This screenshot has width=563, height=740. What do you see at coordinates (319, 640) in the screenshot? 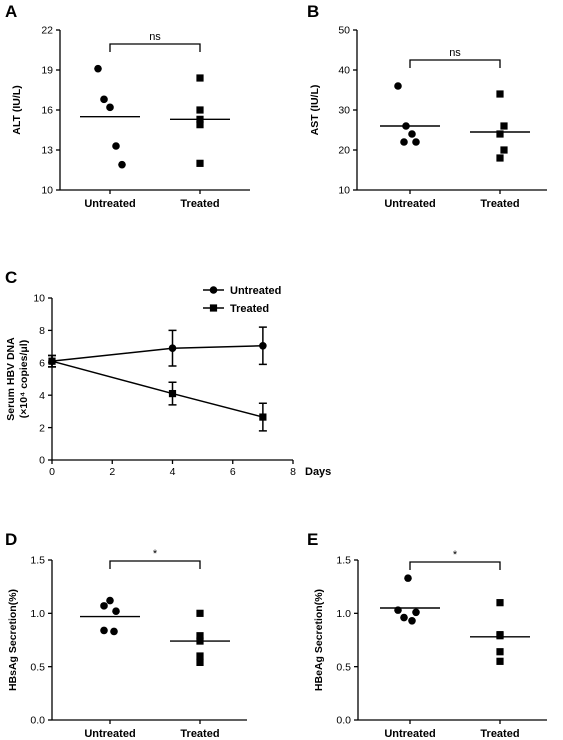
I see `panel-e-y-label: HBeAg Secretion(%)` at bounding box center [319, 640].